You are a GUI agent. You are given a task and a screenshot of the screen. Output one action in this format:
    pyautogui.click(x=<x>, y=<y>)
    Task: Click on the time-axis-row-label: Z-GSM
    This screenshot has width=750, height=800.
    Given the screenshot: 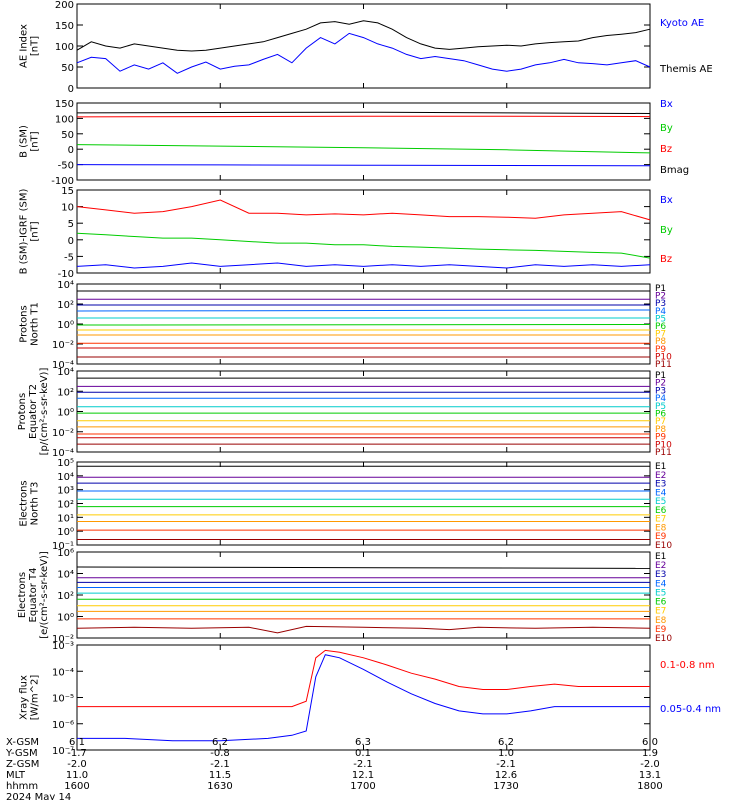 What is the action you would take?
    pyautogui.click(x=22, y=764)
    